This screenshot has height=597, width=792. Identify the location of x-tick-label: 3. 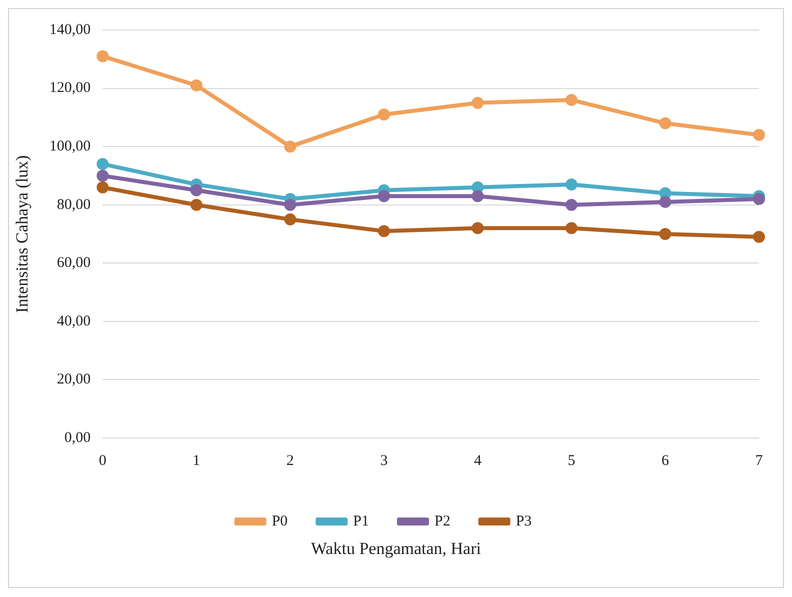
(384, 460).